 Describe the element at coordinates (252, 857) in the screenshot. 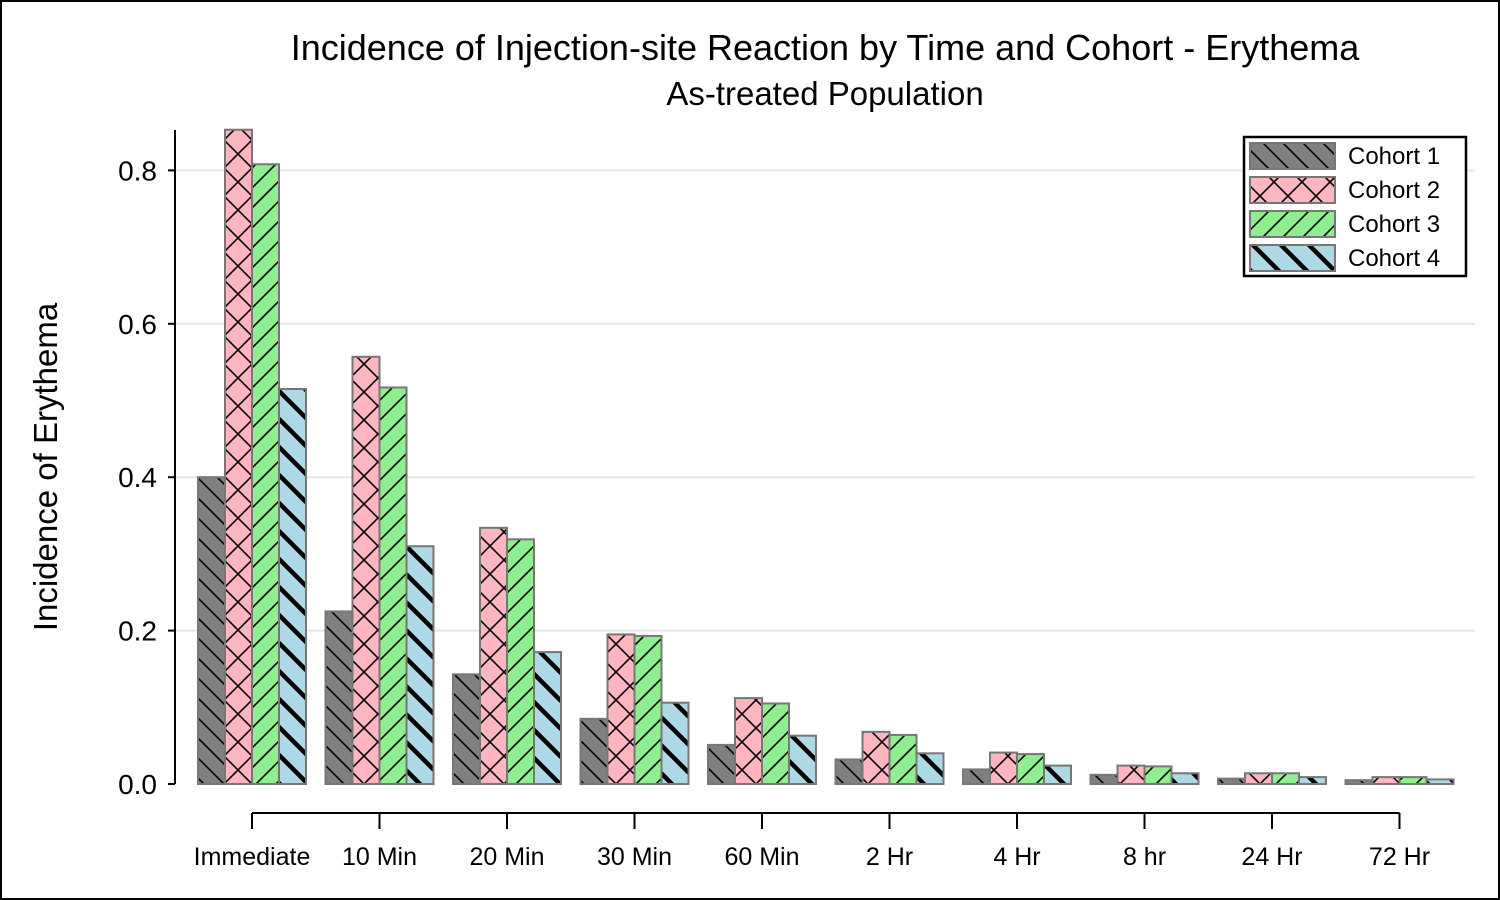

I see `x-tick-label: Immediate` at that location.